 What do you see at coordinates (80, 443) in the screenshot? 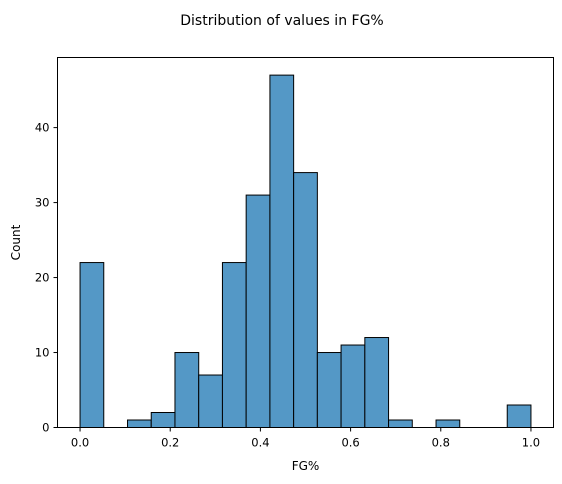
I see `x-tick-label-0: 0.0` at bounding box center [80, 443].